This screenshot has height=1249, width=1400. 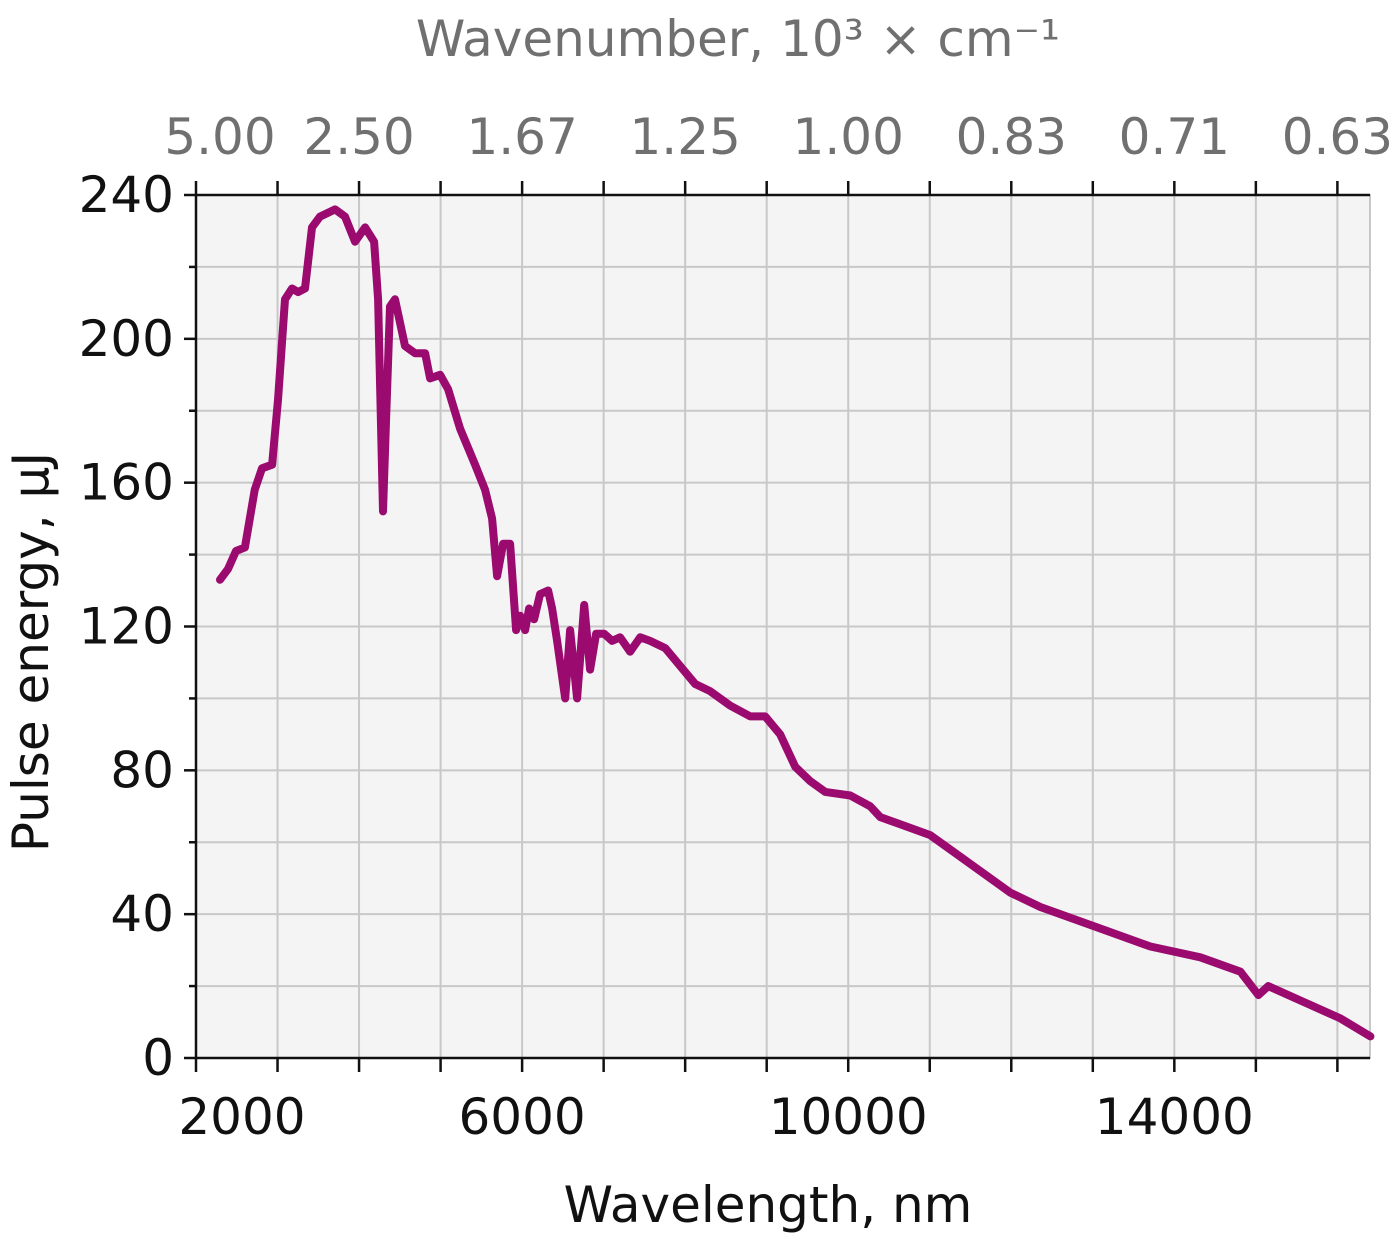 I want to click on top-tick-label: 2.50, so click(x=358, y=137).